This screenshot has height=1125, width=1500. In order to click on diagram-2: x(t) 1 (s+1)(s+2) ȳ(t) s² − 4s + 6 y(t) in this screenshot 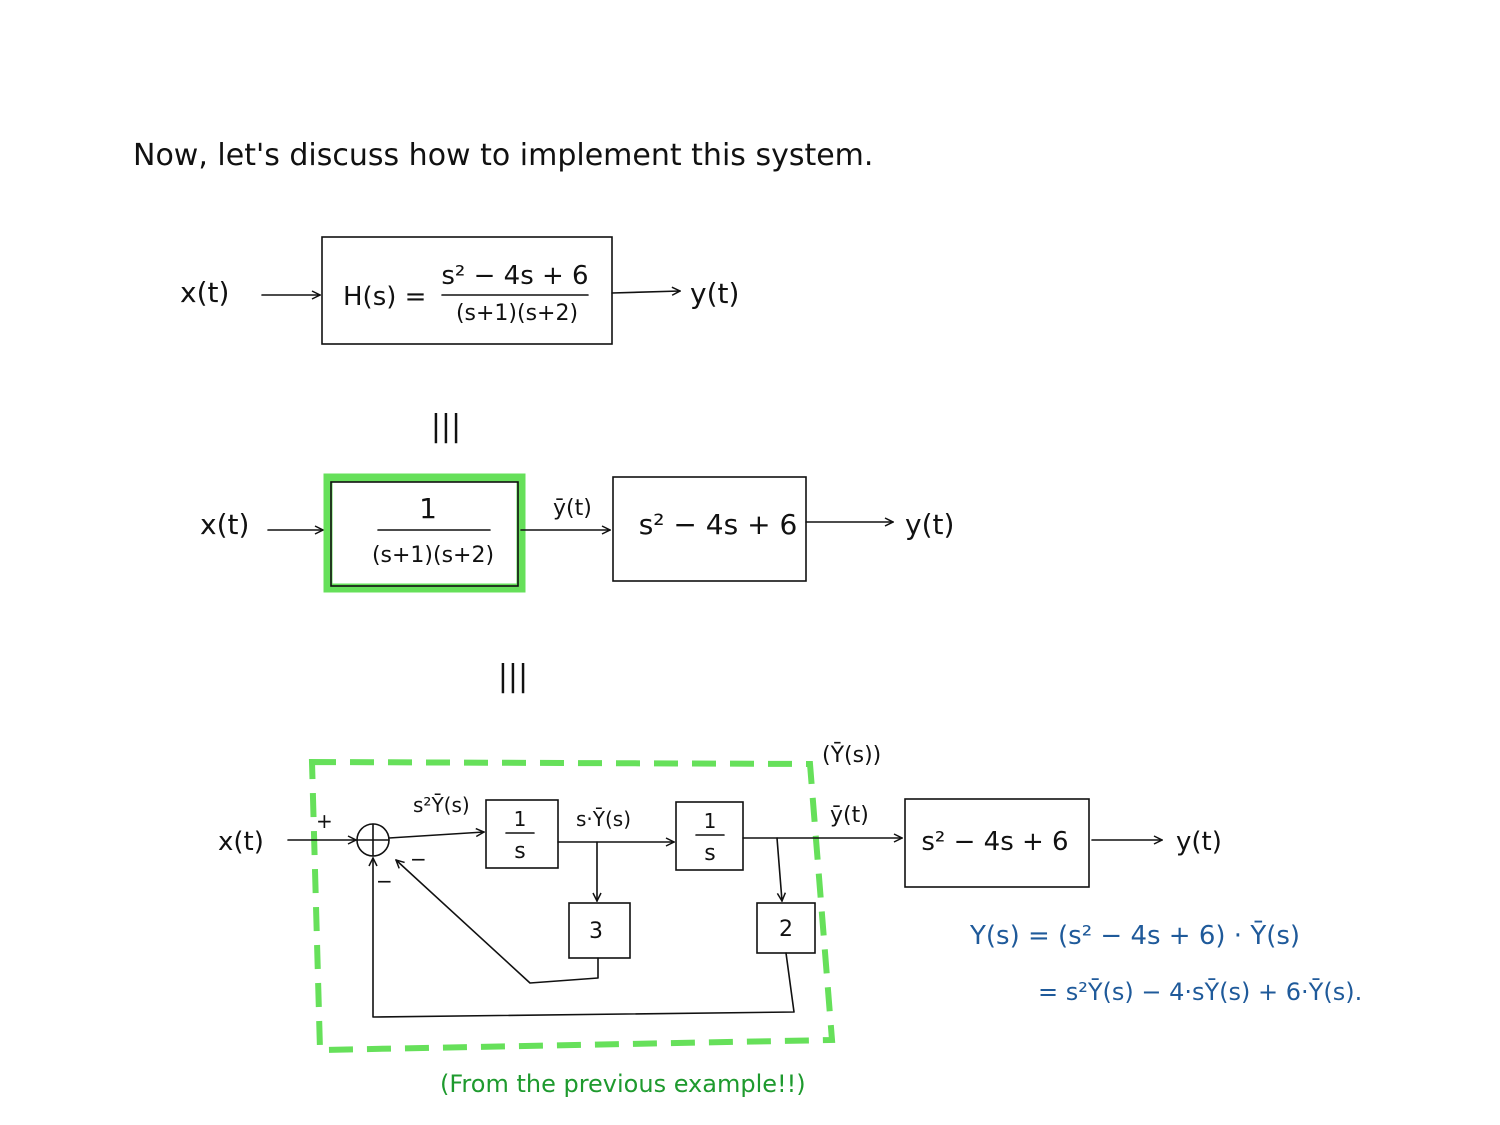, I will do `click(577, 533)`.